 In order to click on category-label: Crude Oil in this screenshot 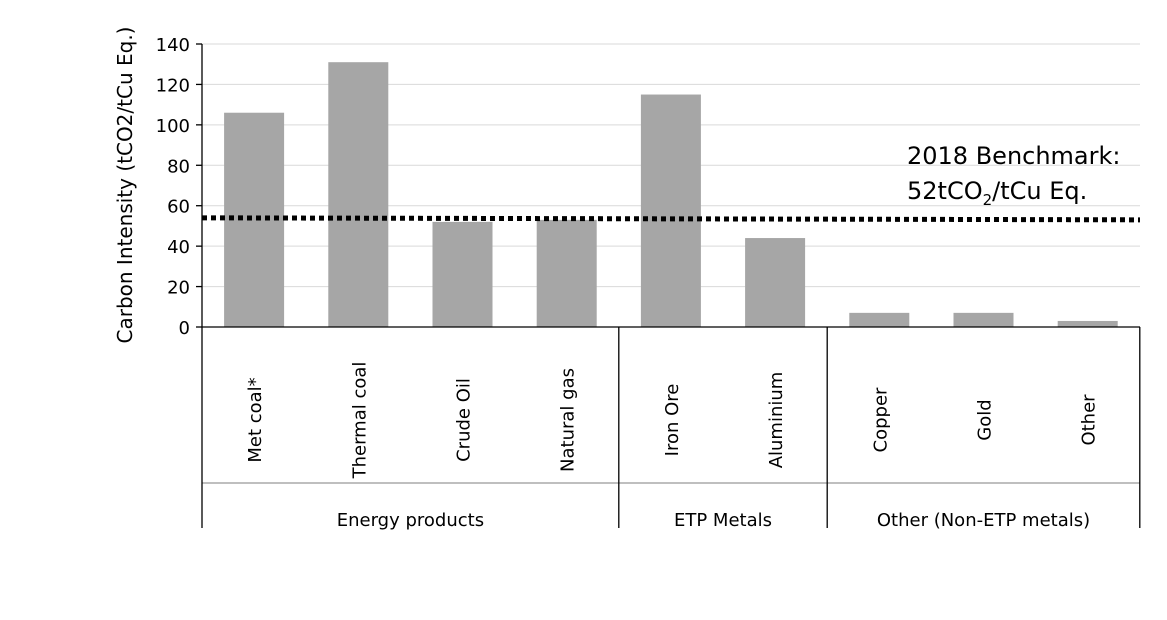, I will do `click(464, 420)`.